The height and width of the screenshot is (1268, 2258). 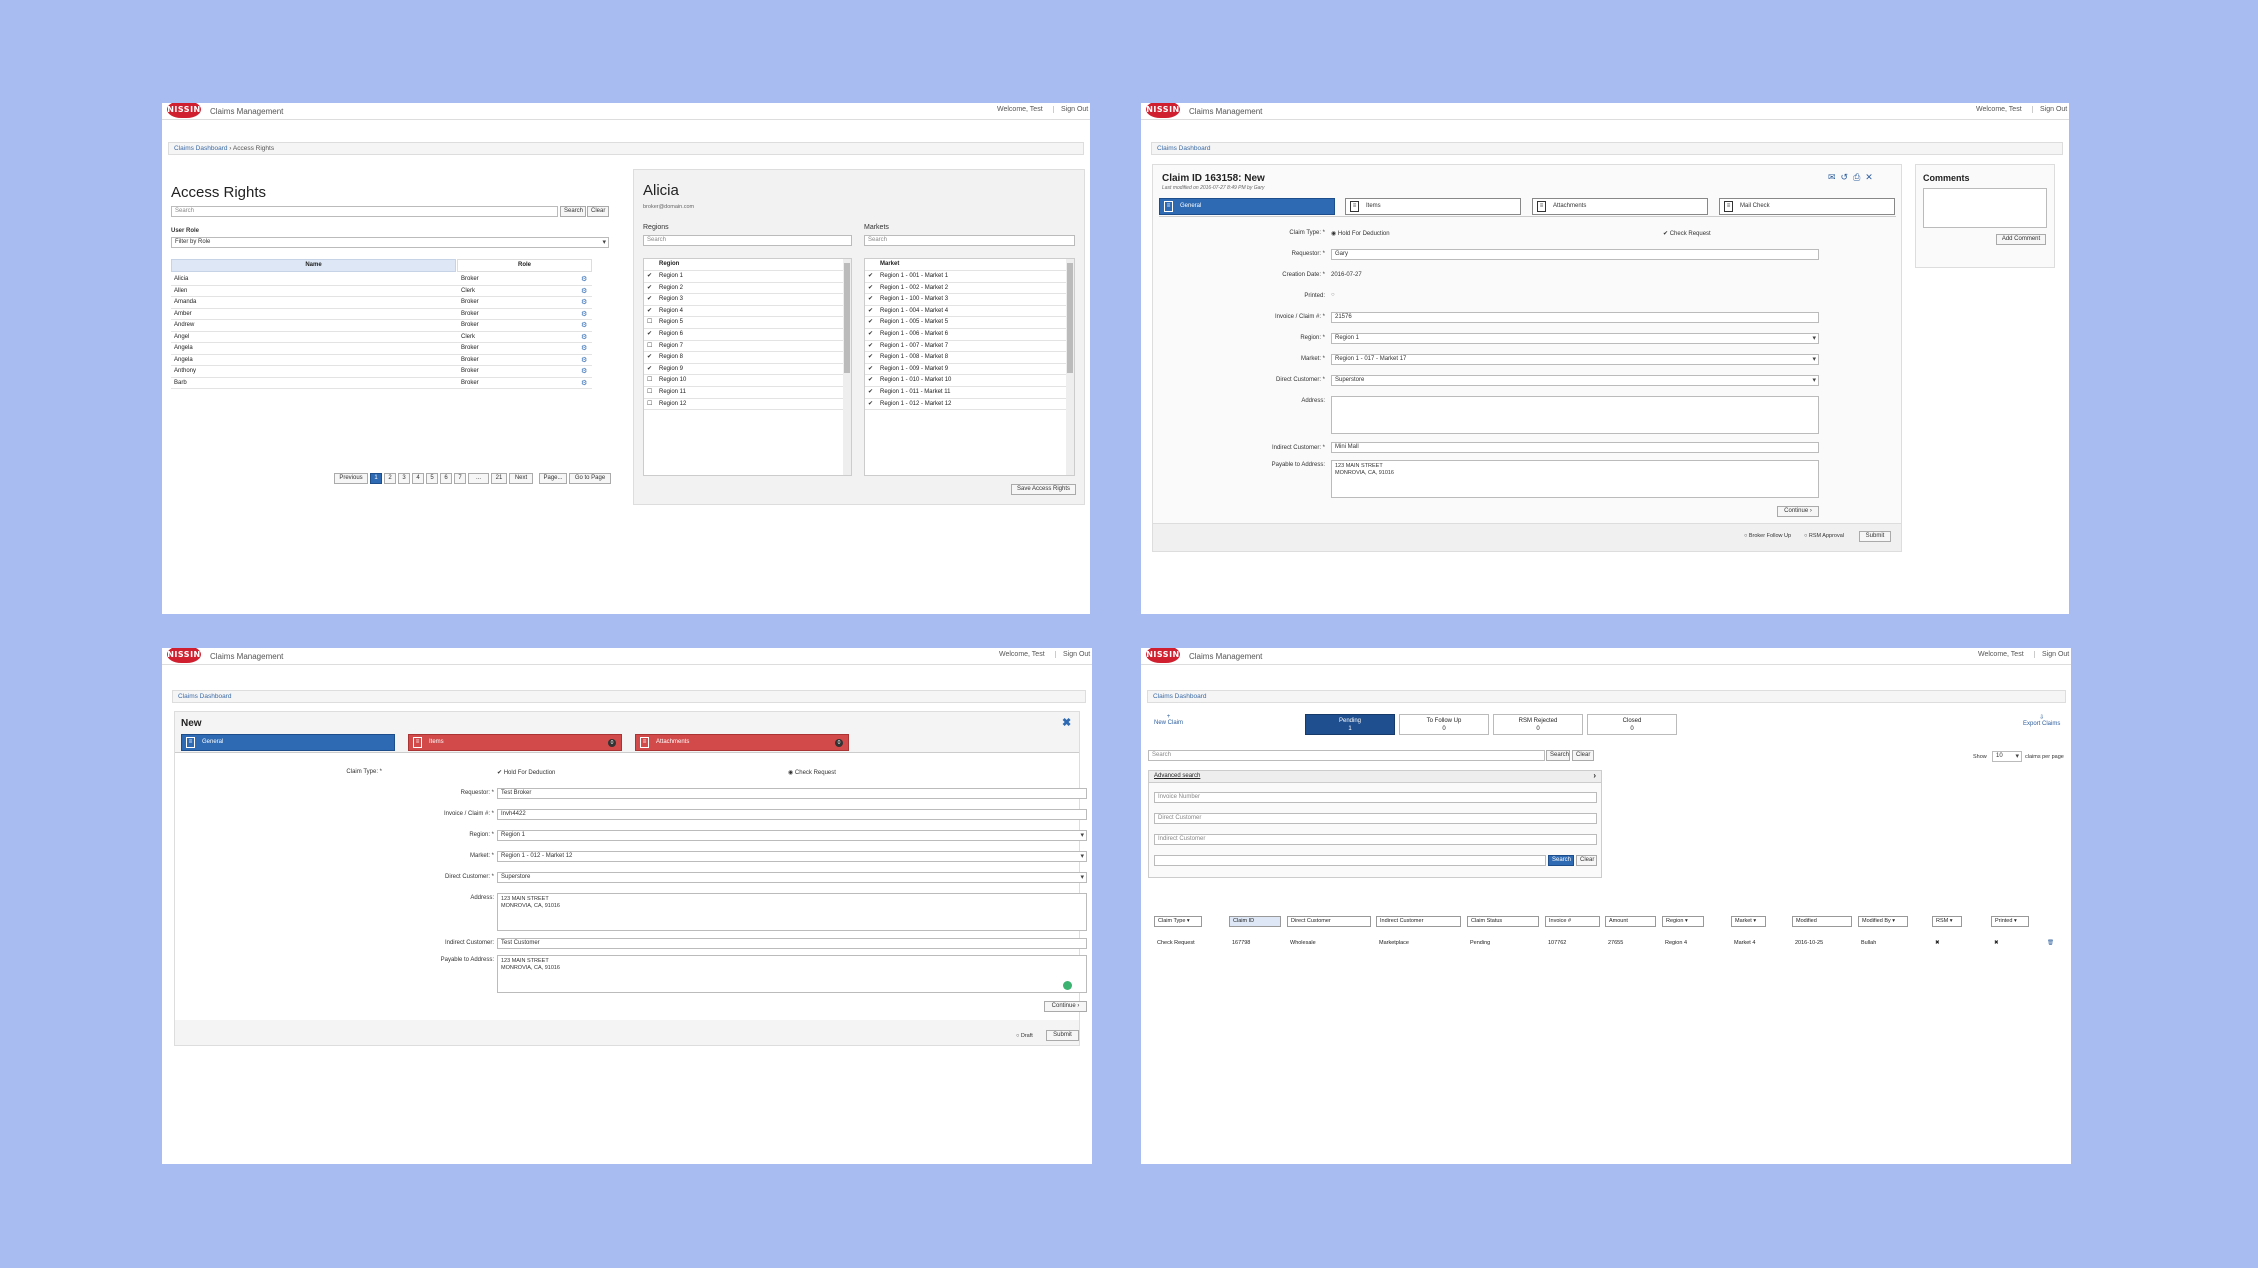 What do you see at coordinates (1575, 317) in the screenshot?
I see `invoice-input: 21576` at bounding box center [1575, 317].